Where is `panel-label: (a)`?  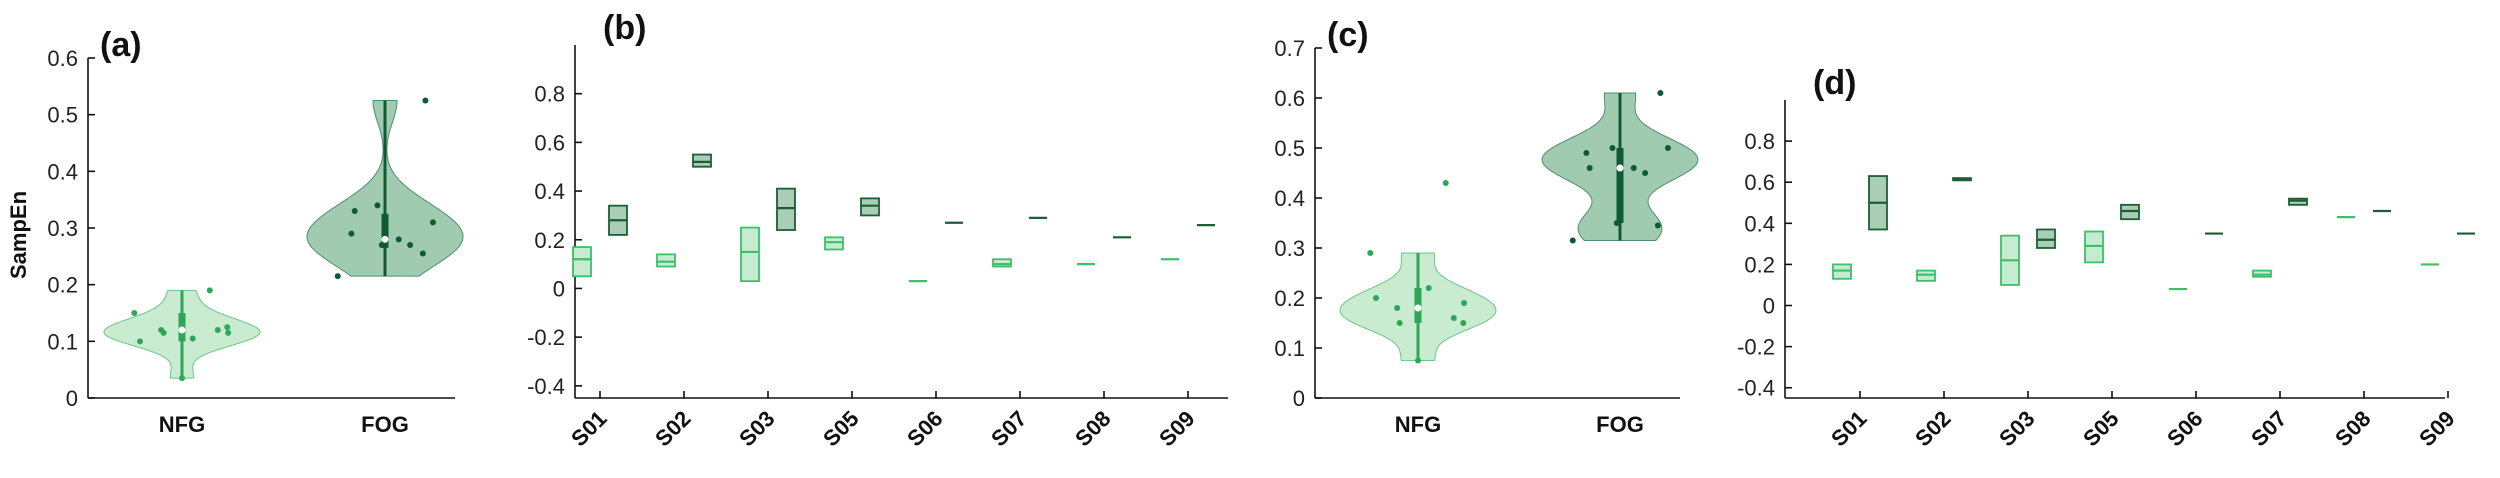 panel-label: (a) is located at coordinates (121, 45).